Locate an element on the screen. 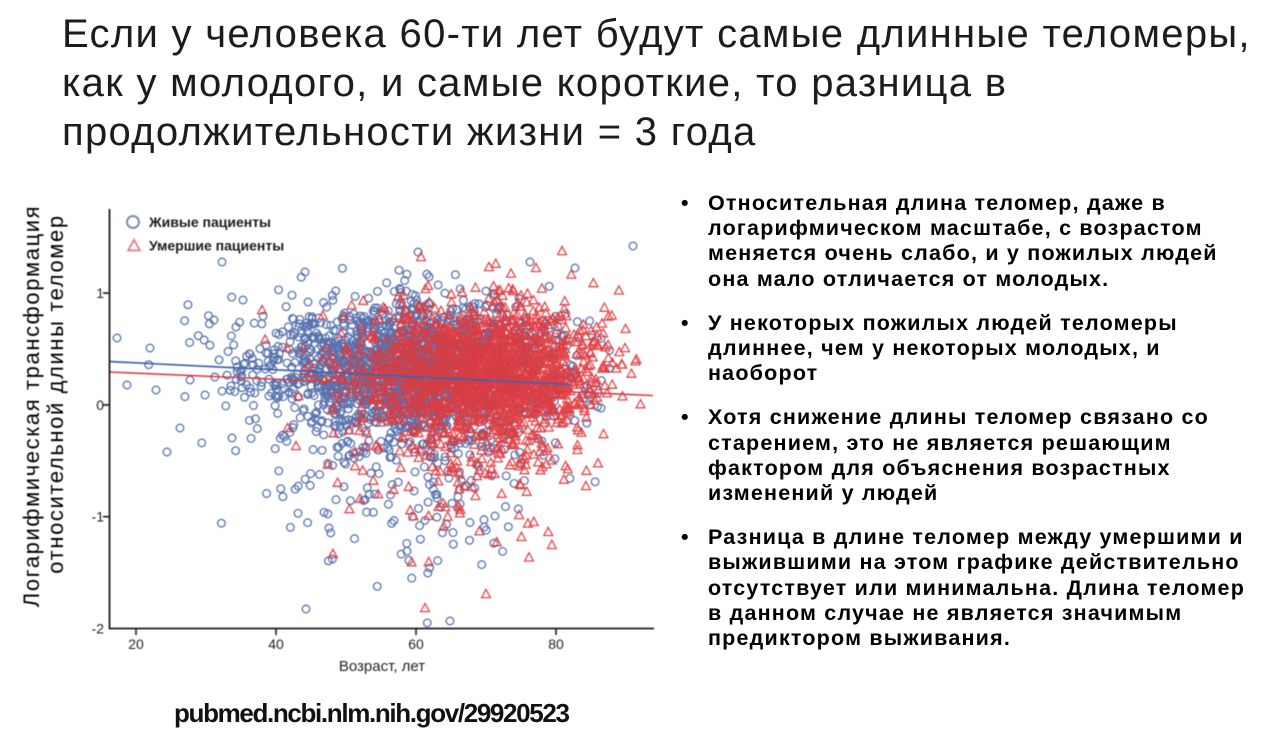 Image resolution: width=1280 pixels, height=729 pixels. svg-text: -2 is located at coordinates (98, 629).